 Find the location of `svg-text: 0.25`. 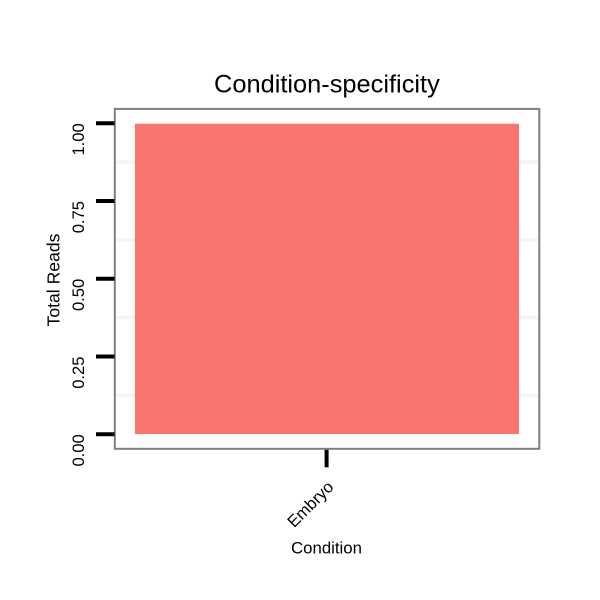

svg-text: 0.25 is located at coordinates (78, 373).